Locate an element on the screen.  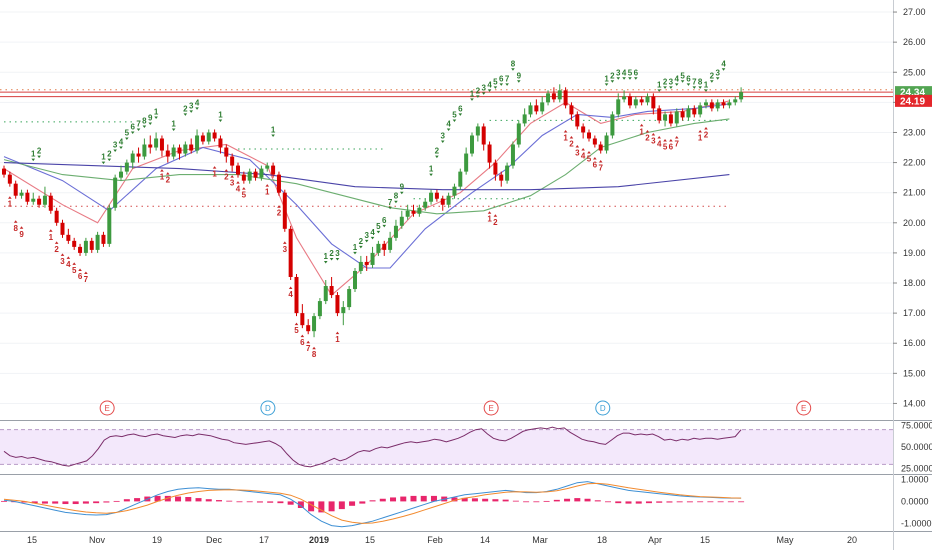
price-badge-label: 24.34 is located at coordinates (912, 93).